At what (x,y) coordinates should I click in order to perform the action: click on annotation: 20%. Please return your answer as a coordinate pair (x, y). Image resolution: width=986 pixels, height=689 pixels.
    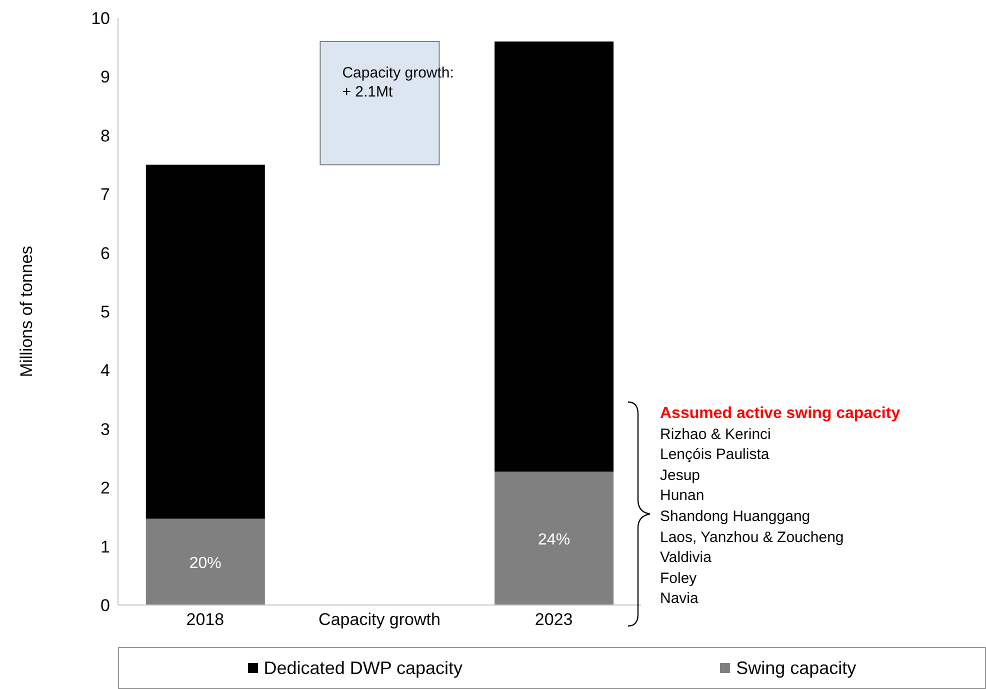
    Looking at the image, I should click on (205, 563).